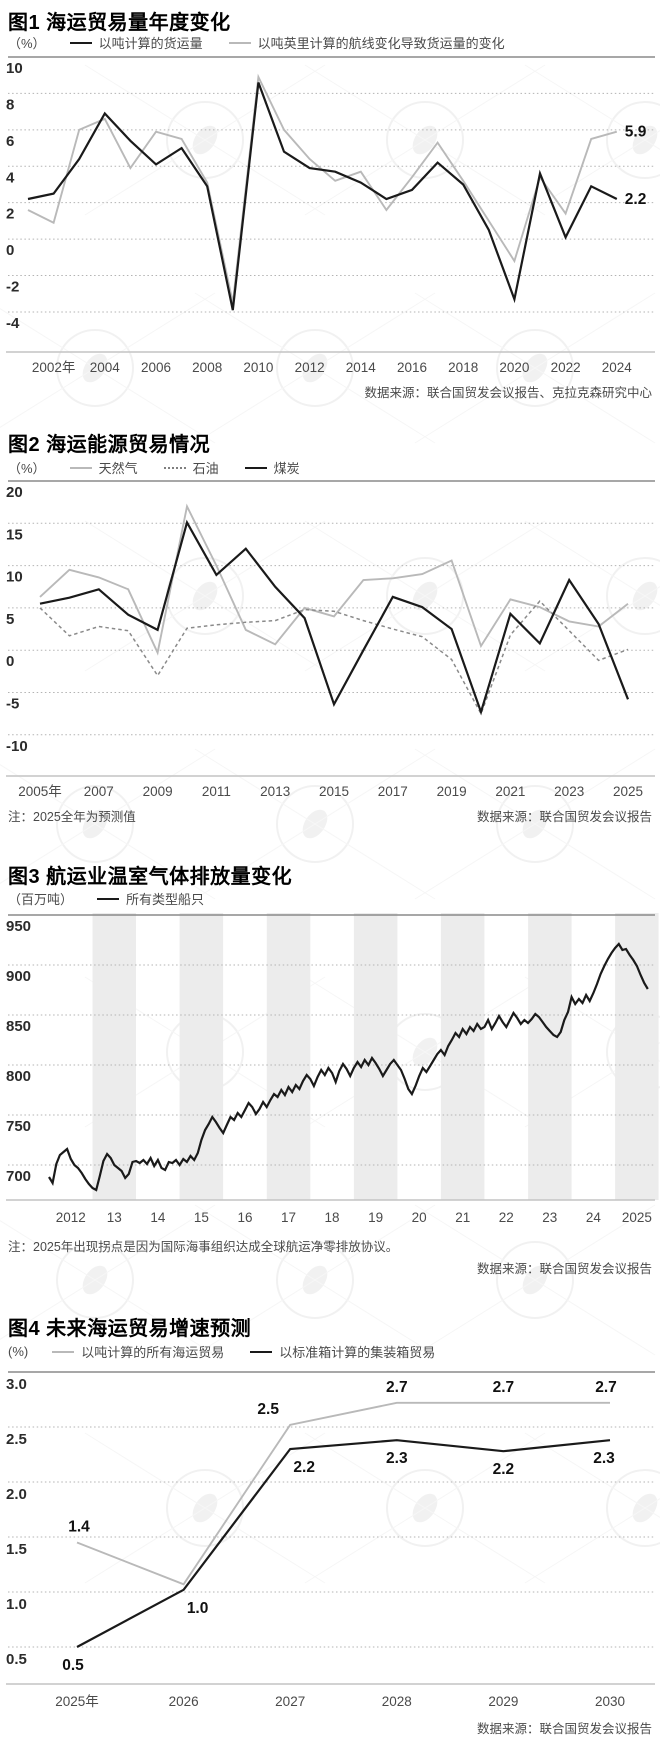 The image size is (660, 1737). I want to click on x-axis-tick-label: 2030, so click(610, 1701).